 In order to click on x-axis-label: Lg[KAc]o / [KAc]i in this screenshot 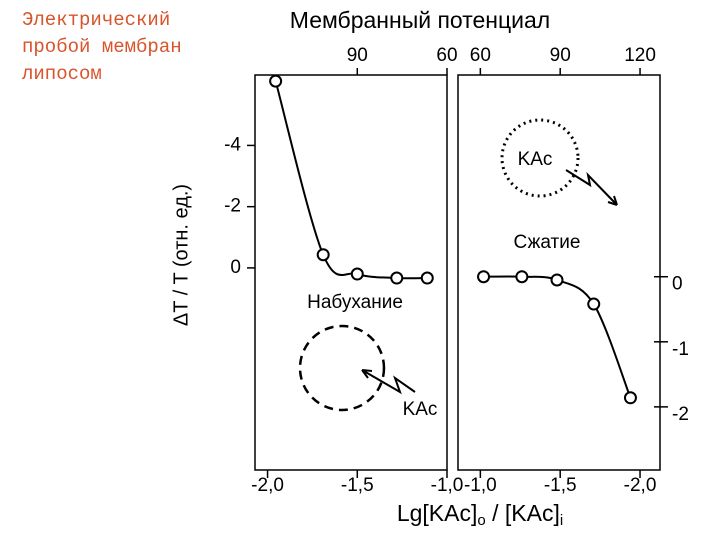, I will do `click(480, 514)`.